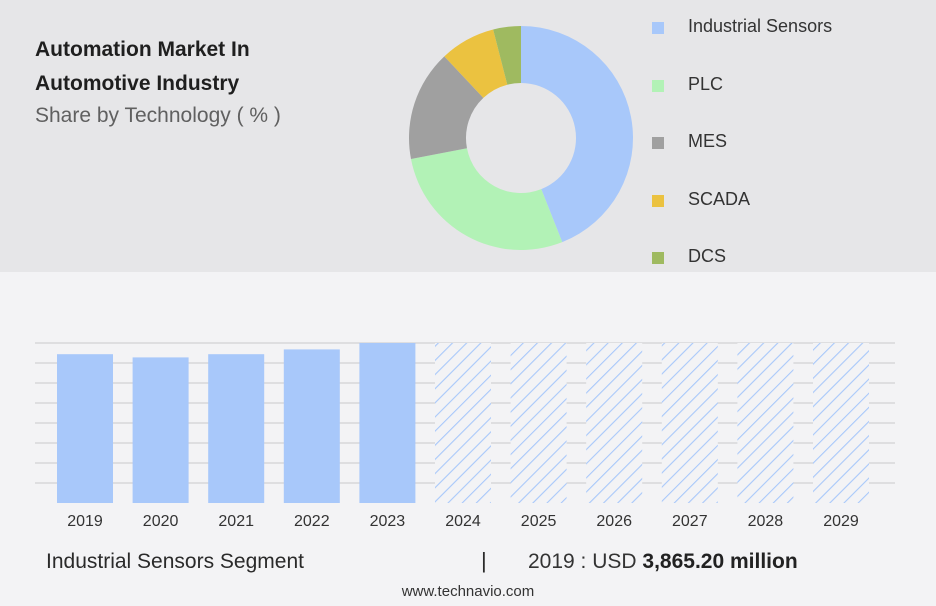  I want to click on footer-segment-label: Industrial Sensors Segment, so click(175, 561).